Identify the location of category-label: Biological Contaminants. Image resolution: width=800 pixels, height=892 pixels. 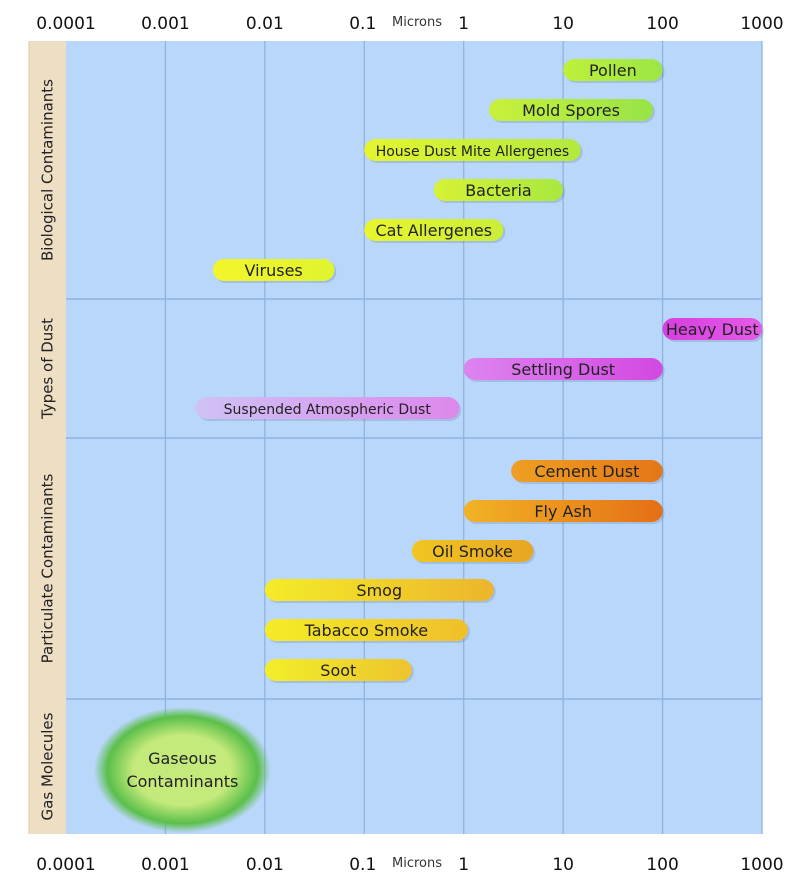
(48, 170).